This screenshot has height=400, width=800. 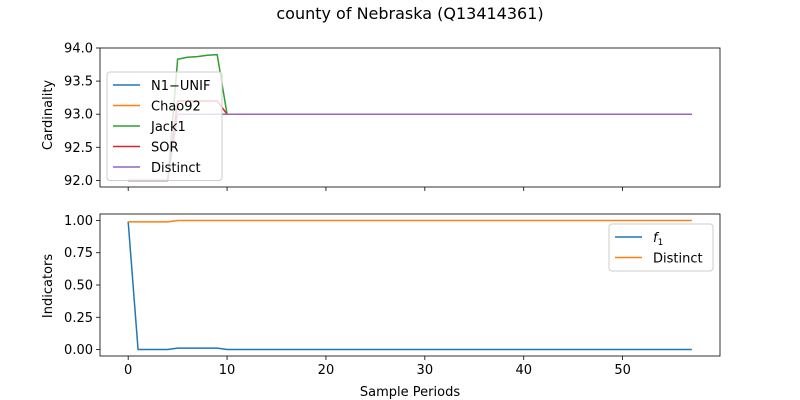 I want to click on top-legend-box, so click(x=164, y=126).